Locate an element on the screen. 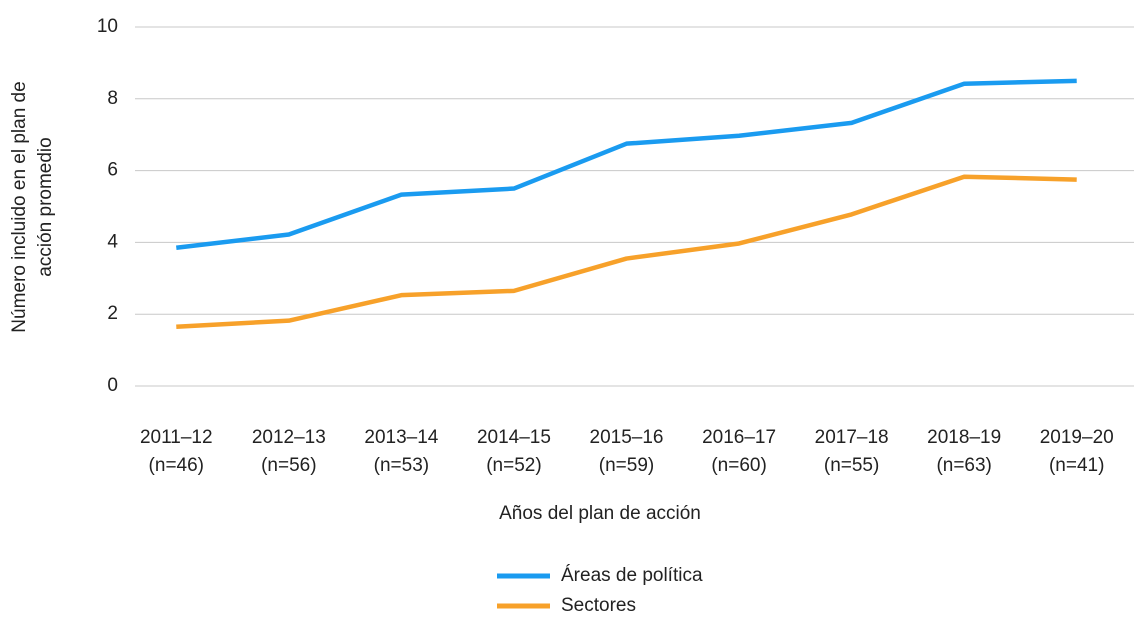  x-tick-label: 2013–14 is located at coordinates (401, 437).